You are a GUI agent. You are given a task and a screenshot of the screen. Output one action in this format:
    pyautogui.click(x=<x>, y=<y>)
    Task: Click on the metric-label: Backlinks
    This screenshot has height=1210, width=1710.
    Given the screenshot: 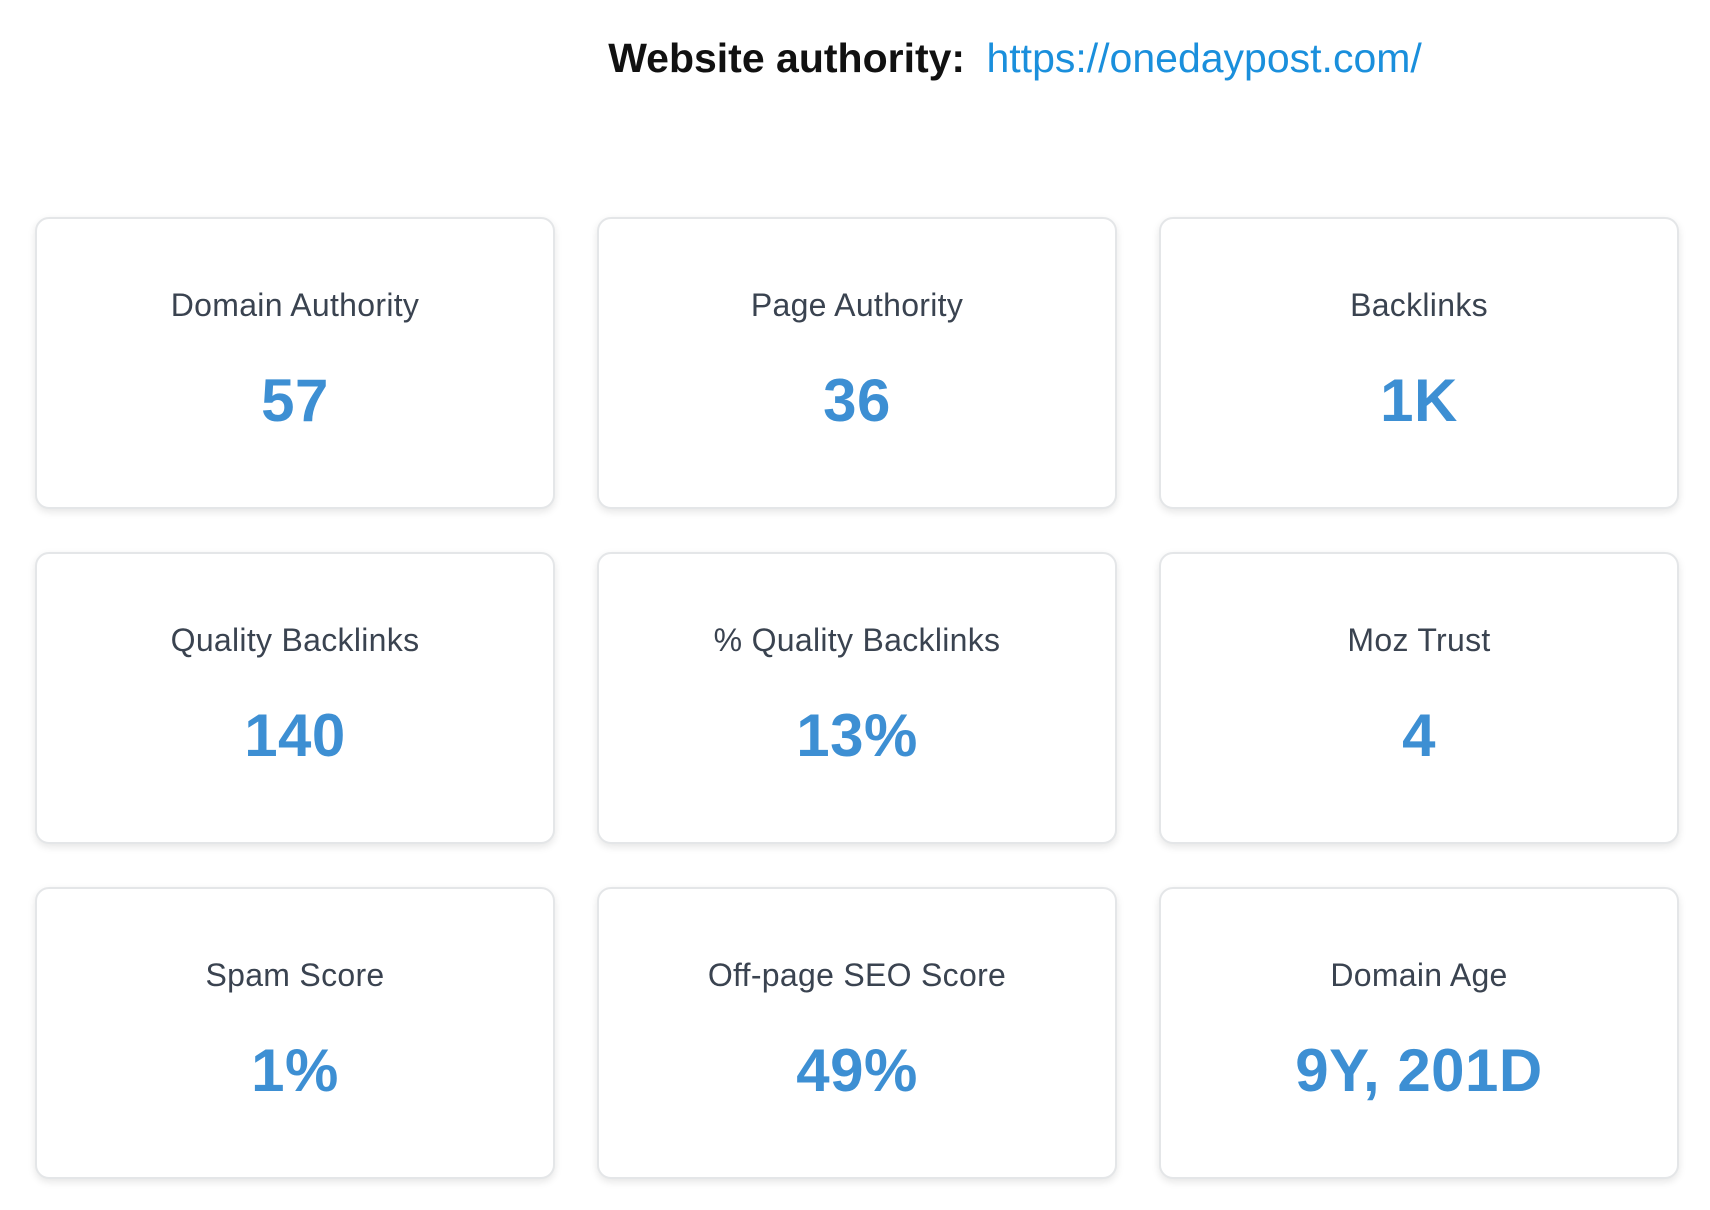 What is the action you would take?
    pyautogui.click(x=1419, y=305)
    